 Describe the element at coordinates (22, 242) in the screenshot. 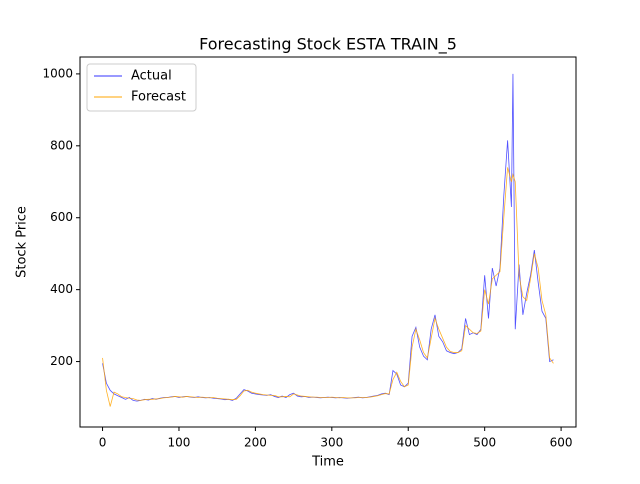

I see `y-axis-label: Stock Price` at that location.